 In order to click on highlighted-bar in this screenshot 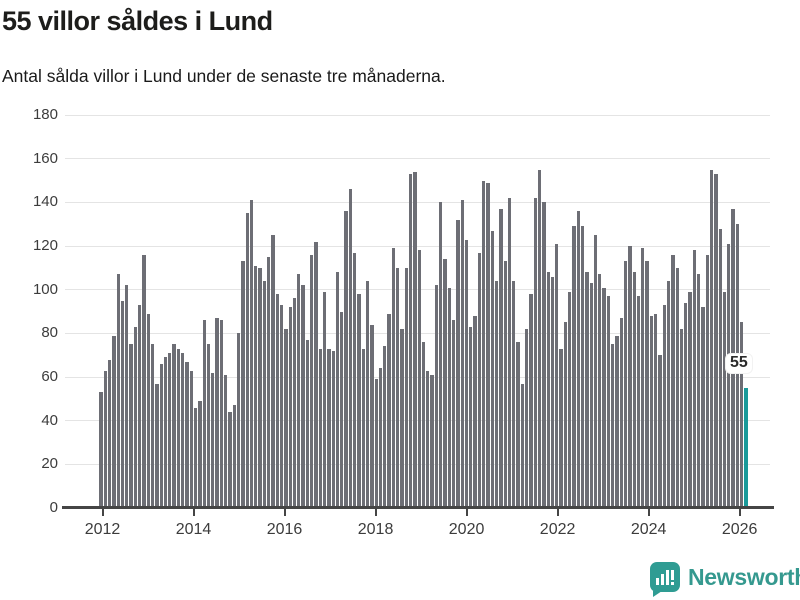, I will do `click(746, 447)`.